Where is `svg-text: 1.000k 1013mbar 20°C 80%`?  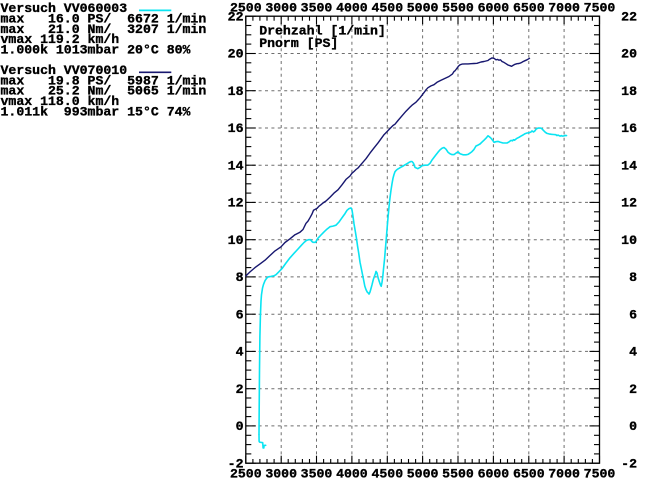 svg-text: 1.000k 1013mbar 20°C 80% is located at coordinates (96, 49).